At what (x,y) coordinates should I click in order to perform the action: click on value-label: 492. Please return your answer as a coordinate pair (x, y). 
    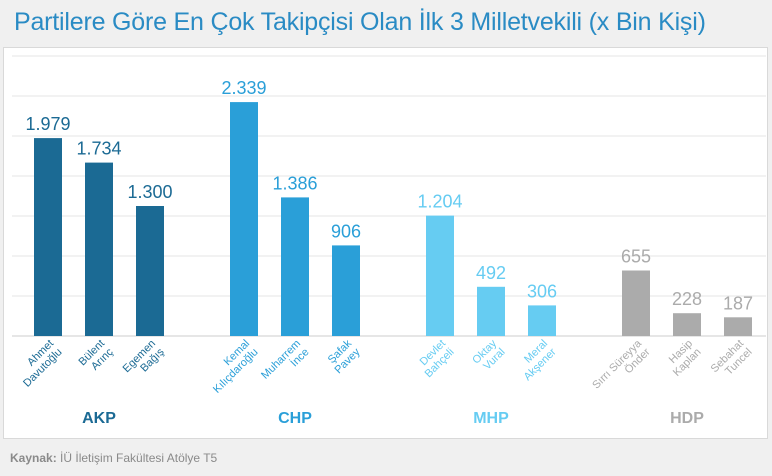
    Looking at the image, I should click on (491, 273).